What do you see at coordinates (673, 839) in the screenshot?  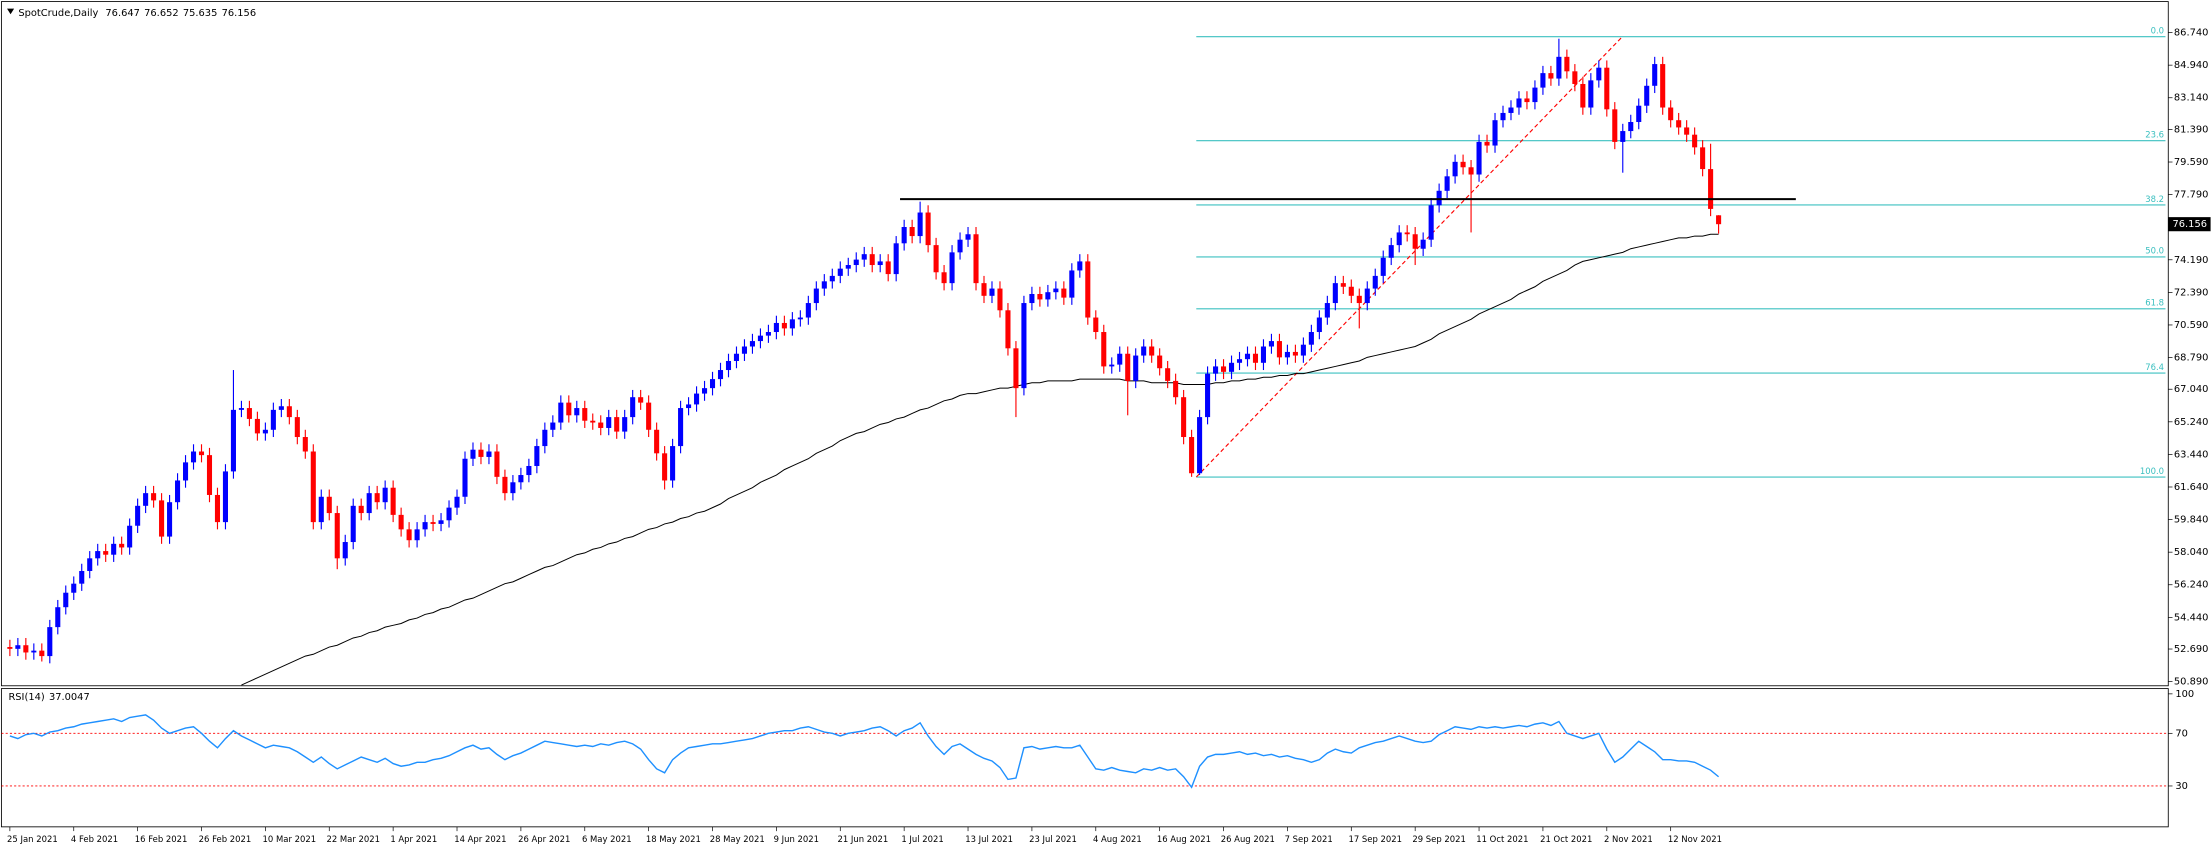 I see `x-tick-label: 18 May 2021` at bounding box center [673, 839].